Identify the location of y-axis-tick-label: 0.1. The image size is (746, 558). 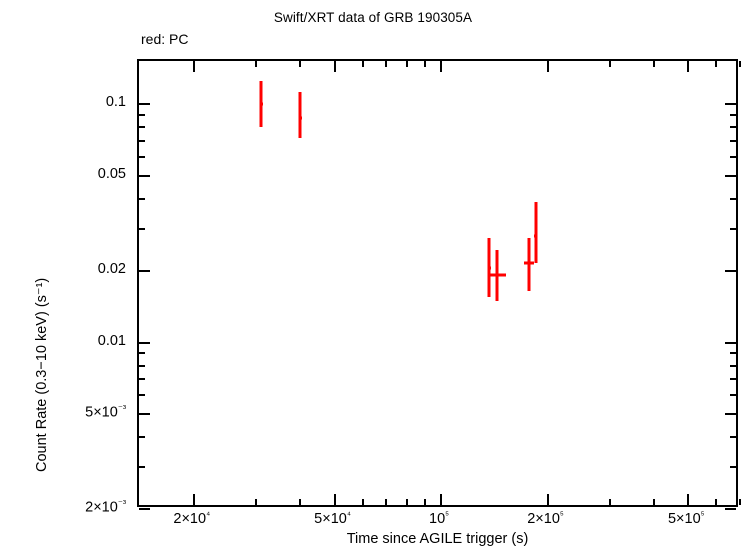
(115, 102).